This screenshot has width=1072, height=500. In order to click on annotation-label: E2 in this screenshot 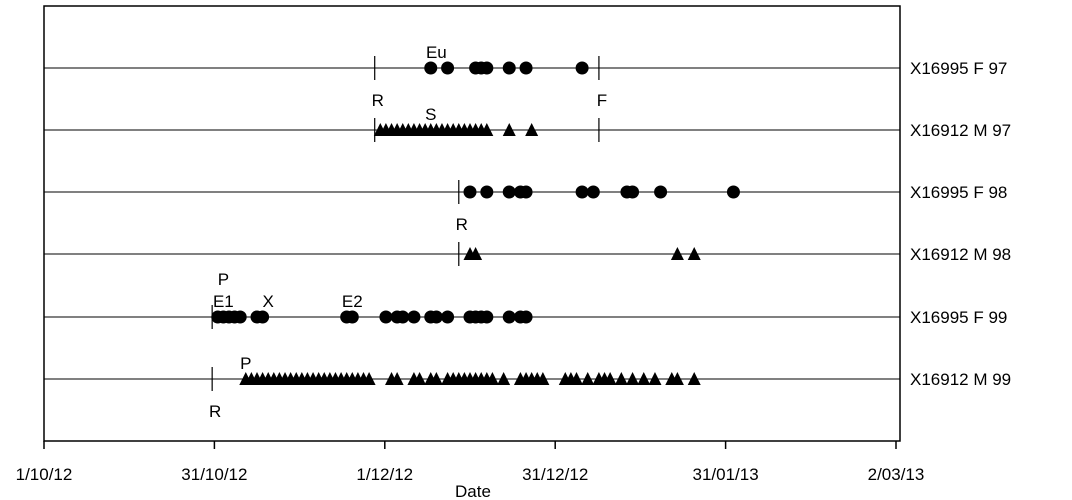, I will do `click(352, 301)`.